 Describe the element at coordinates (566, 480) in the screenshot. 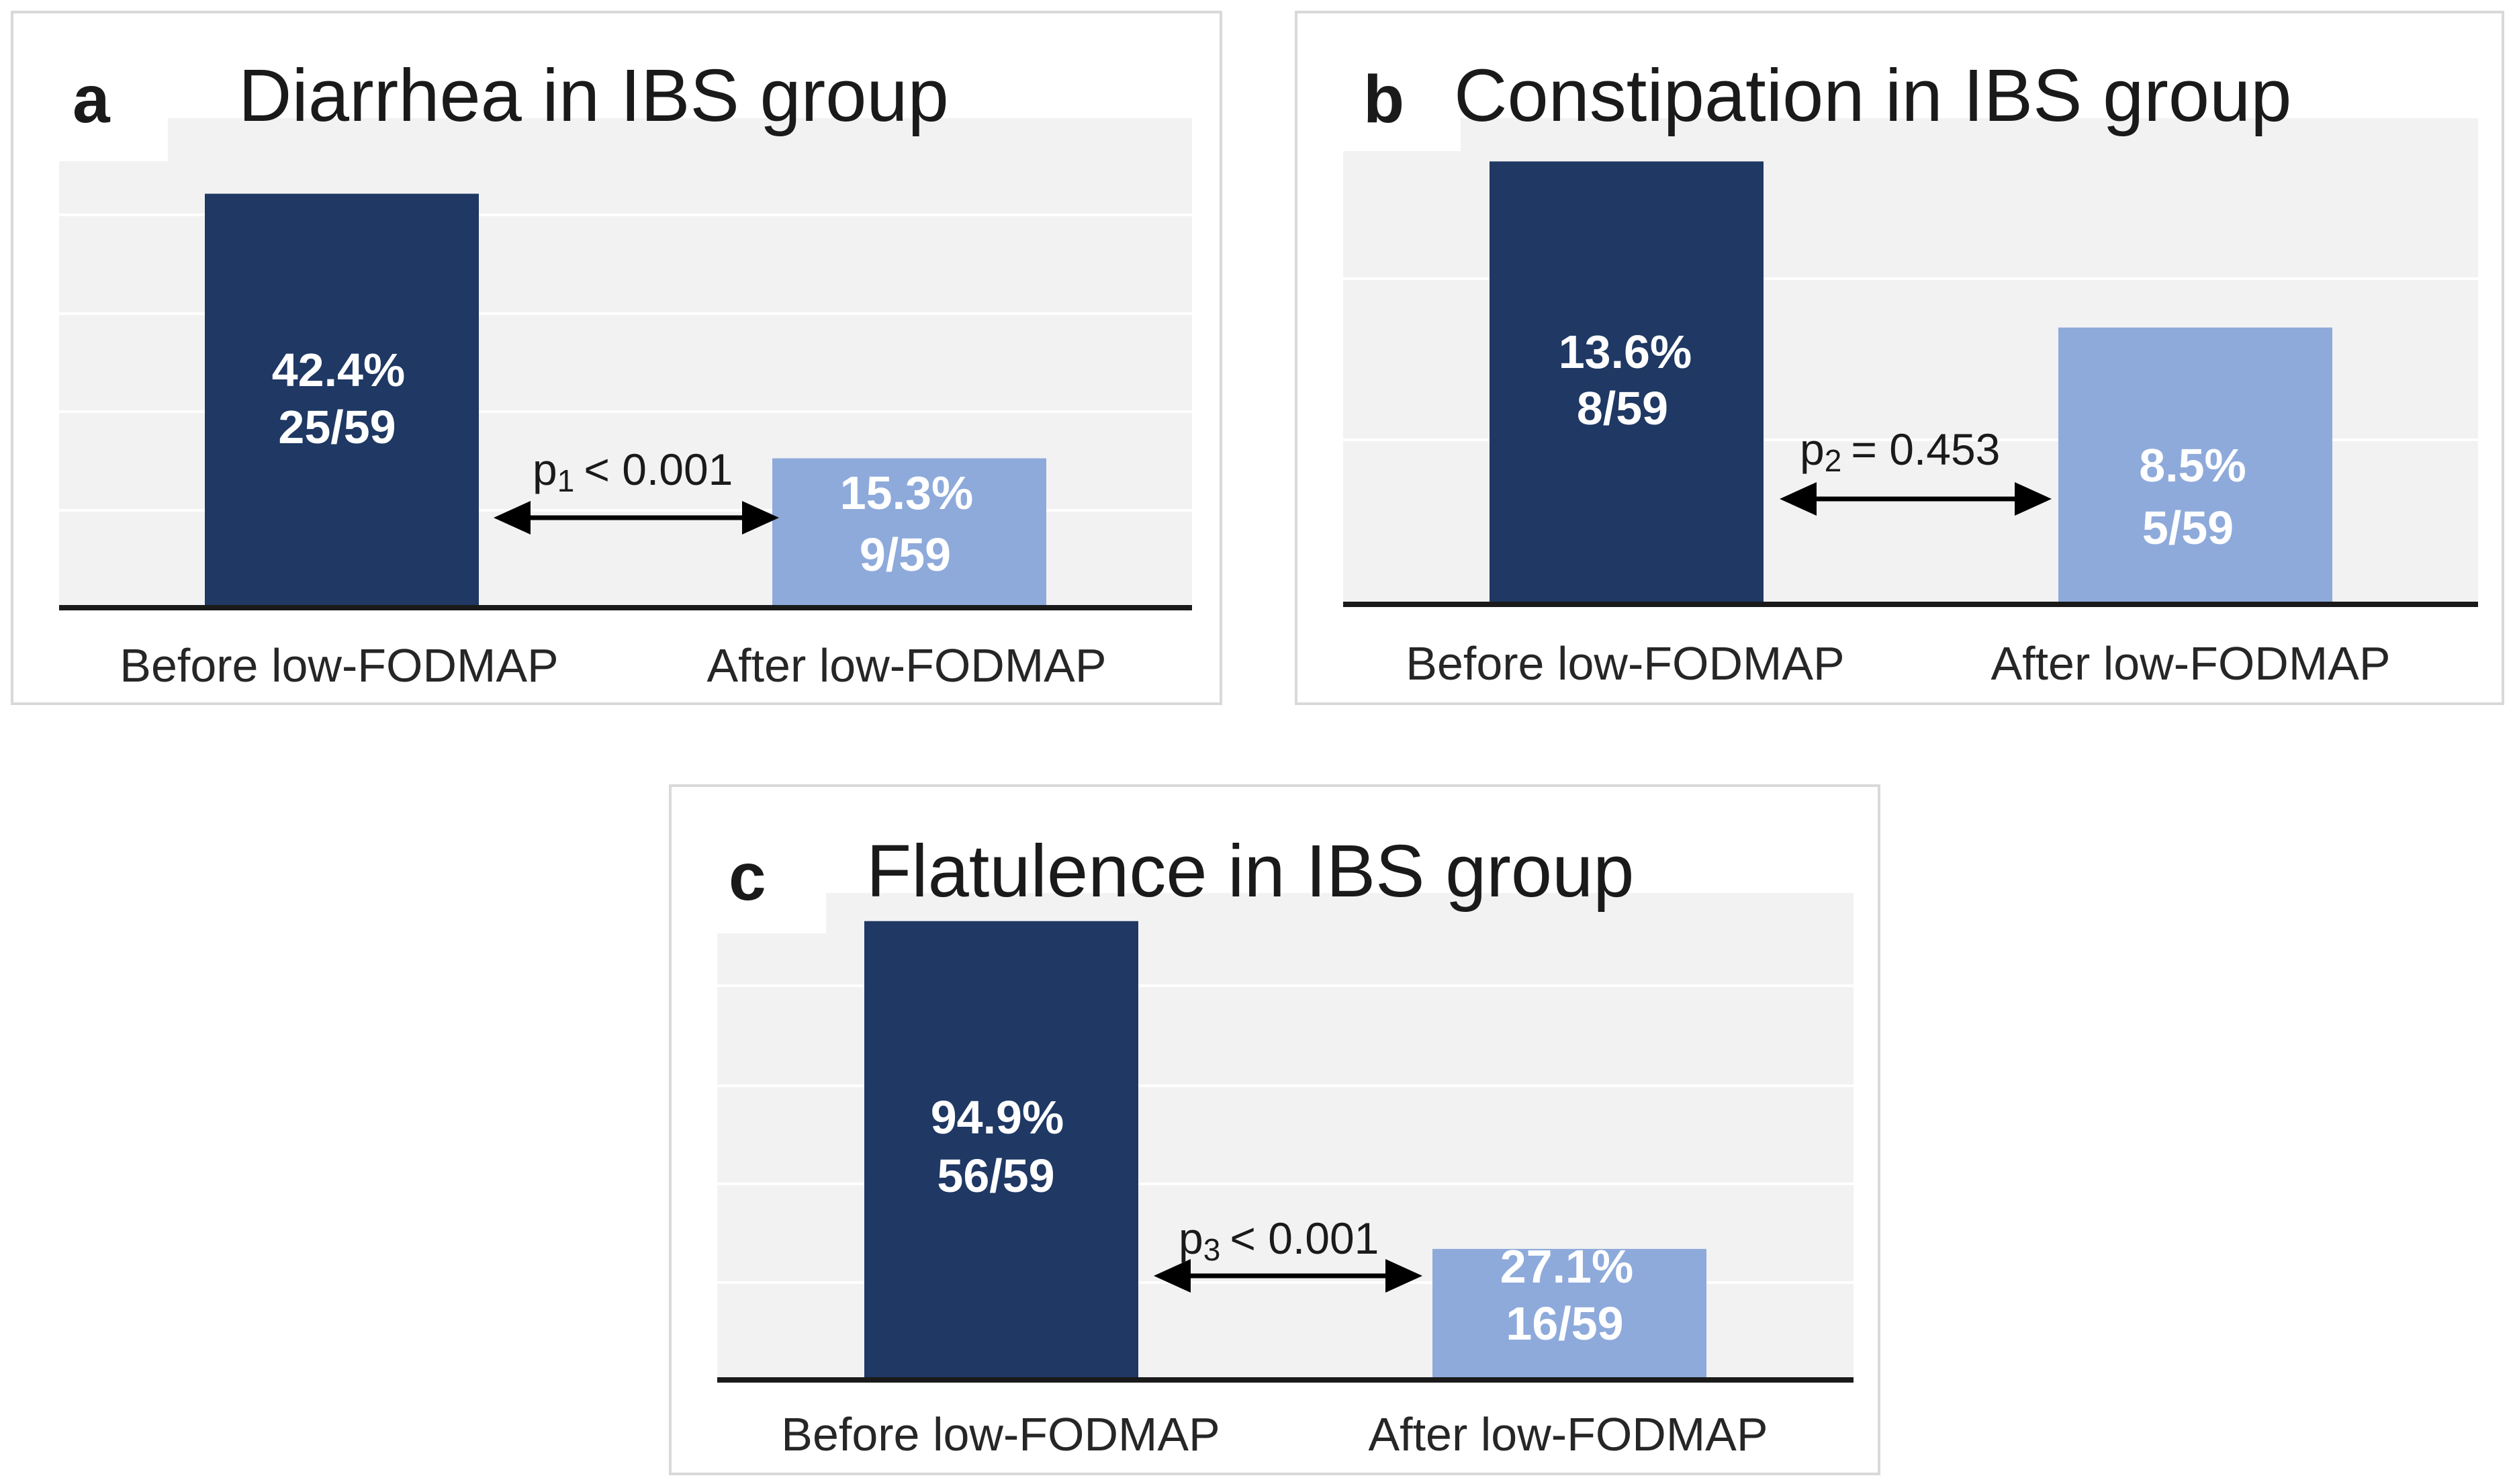

I see `p-subscript: 1` at that location.